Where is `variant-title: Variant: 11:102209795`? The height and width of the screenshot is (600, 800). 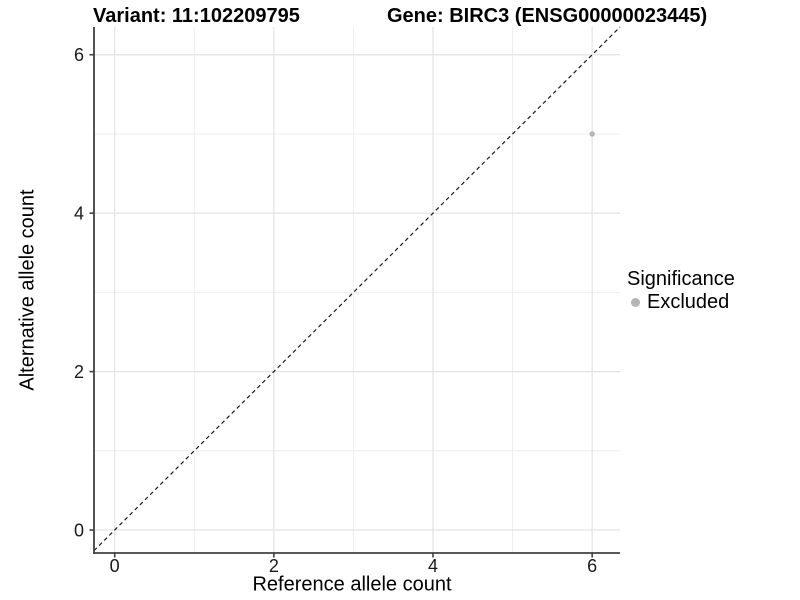
variant-title: Variant: 11:102209795 is located at coordinates (196, 16).